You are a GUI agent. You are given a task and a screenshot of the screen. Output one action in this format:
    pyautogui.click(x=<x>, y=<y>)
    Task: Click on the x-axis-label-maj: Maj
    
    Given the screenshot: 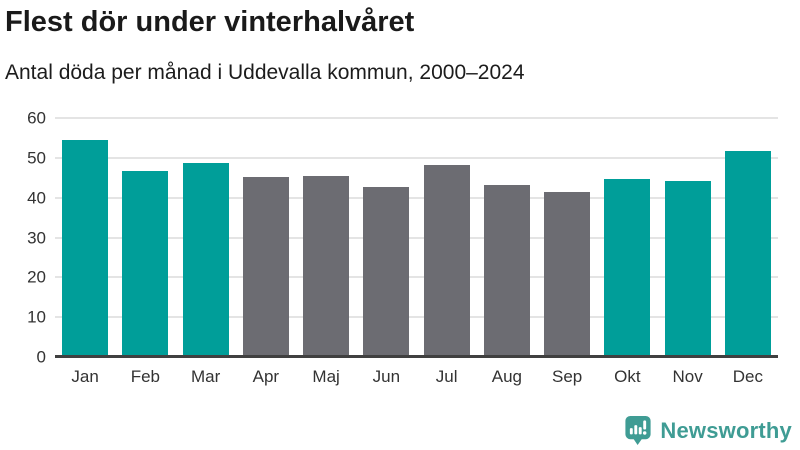 What is the action you would take?
    pyautogui.click(x=326, y=376)
    